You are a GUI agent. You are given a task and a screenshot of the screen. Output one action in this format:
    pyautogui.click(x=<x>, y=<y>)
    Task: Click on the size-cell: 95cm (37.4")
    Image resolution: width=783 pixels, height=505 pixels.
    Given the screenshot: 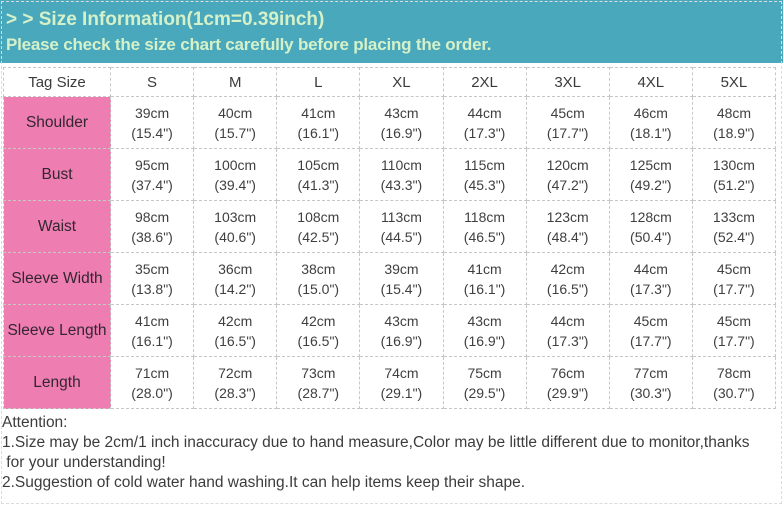 What is the action you would take?
    pyautogui.click(x=152, y=174)
    